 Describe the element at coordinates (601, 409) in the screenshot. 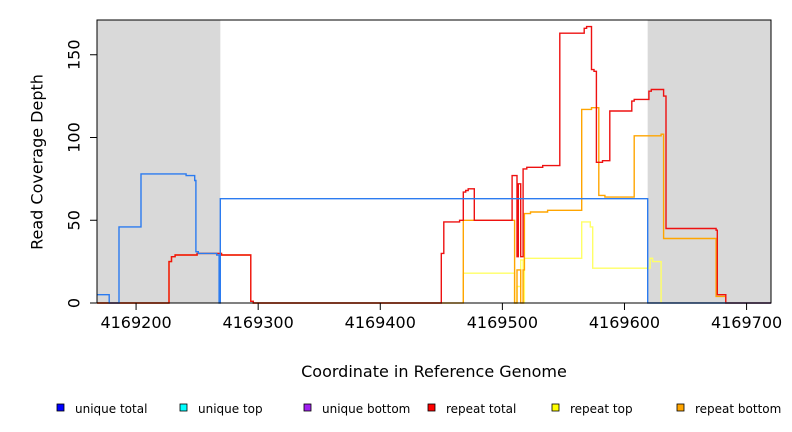

I see `legend-label: repeat top` at that location.